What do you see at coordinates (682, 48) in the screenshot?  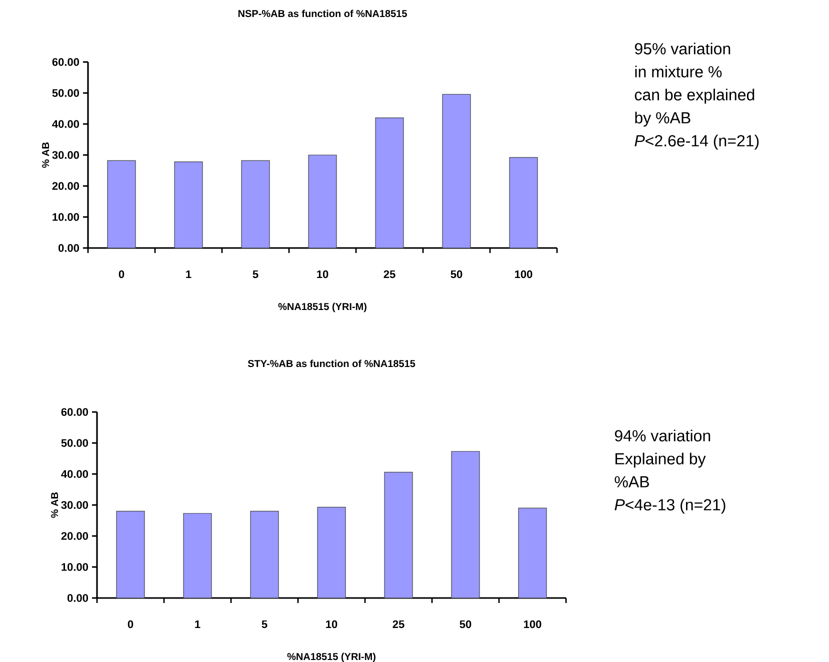 I see `text: 95% variation` at bounding box center [682, 48].